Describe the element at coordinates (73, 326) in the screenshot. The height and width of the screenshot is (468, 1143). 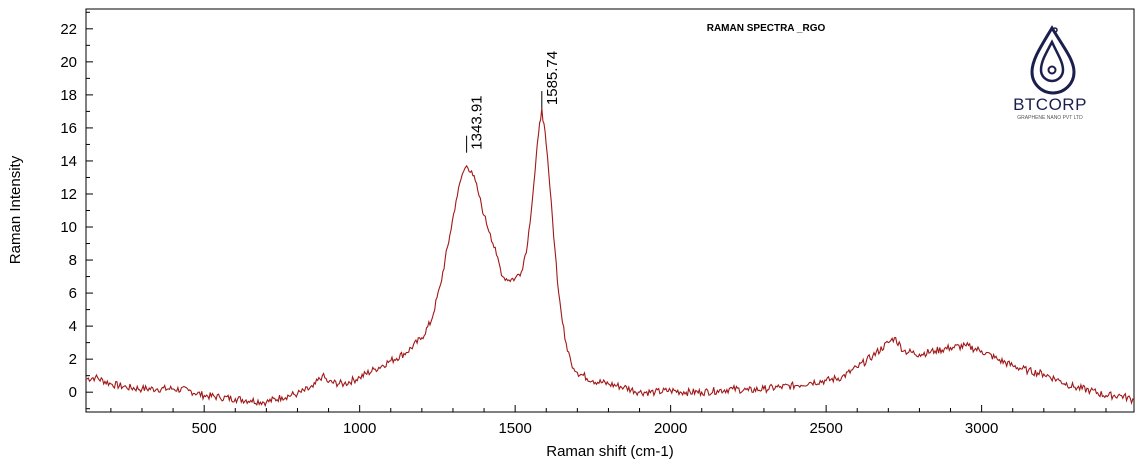
I see `y-tick-label: 4` at that location.